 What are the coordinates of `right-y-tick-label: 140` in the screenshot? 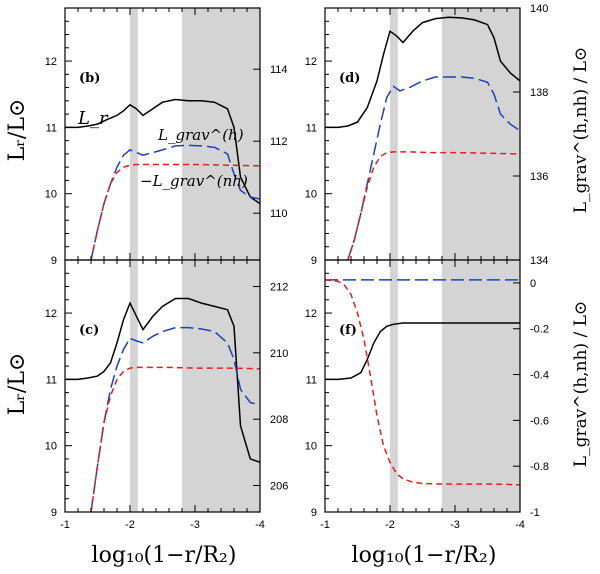 It's located at (539, 9).